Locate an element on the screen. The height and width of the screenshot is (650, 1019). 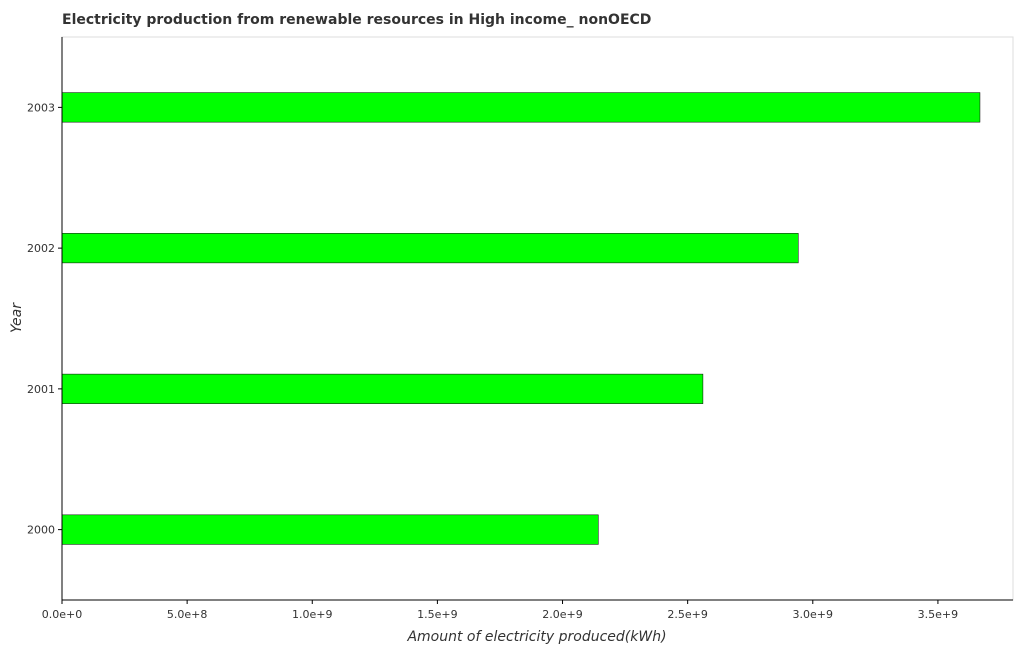
bar-2001 is located at coordinates (382, 388).